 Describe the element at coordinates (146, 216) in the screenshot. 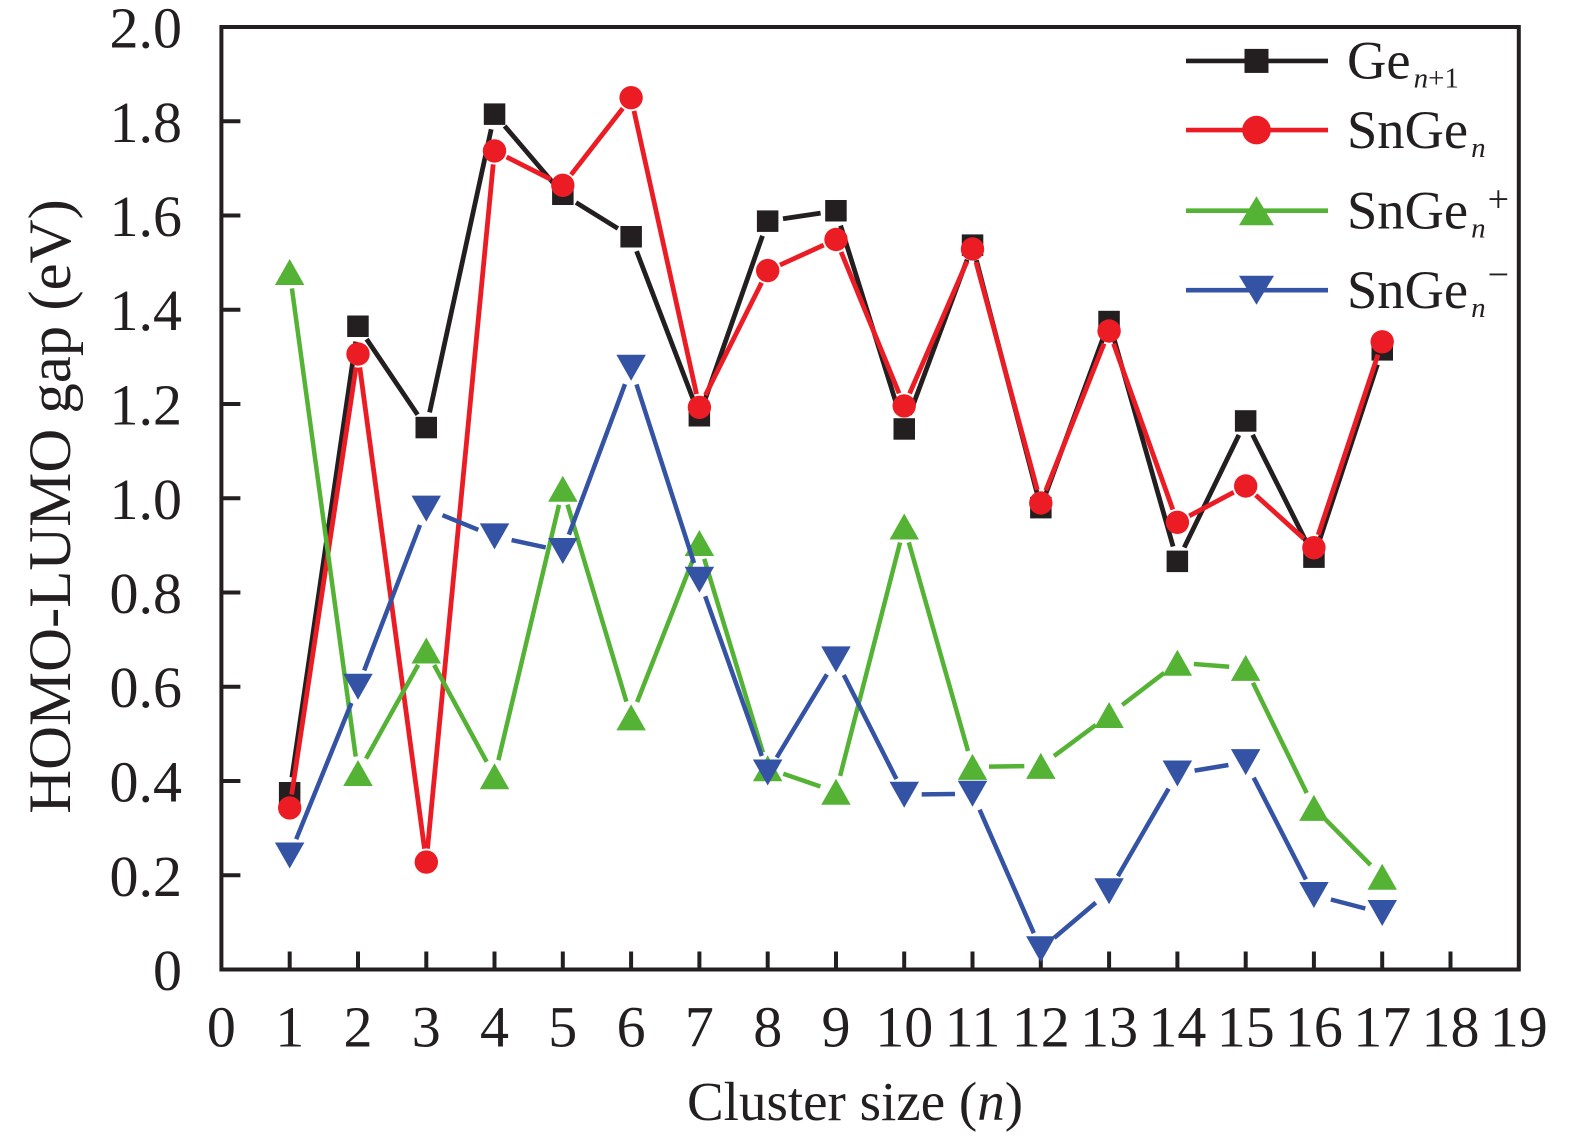

I see `svg-text: 1.6` at that location.